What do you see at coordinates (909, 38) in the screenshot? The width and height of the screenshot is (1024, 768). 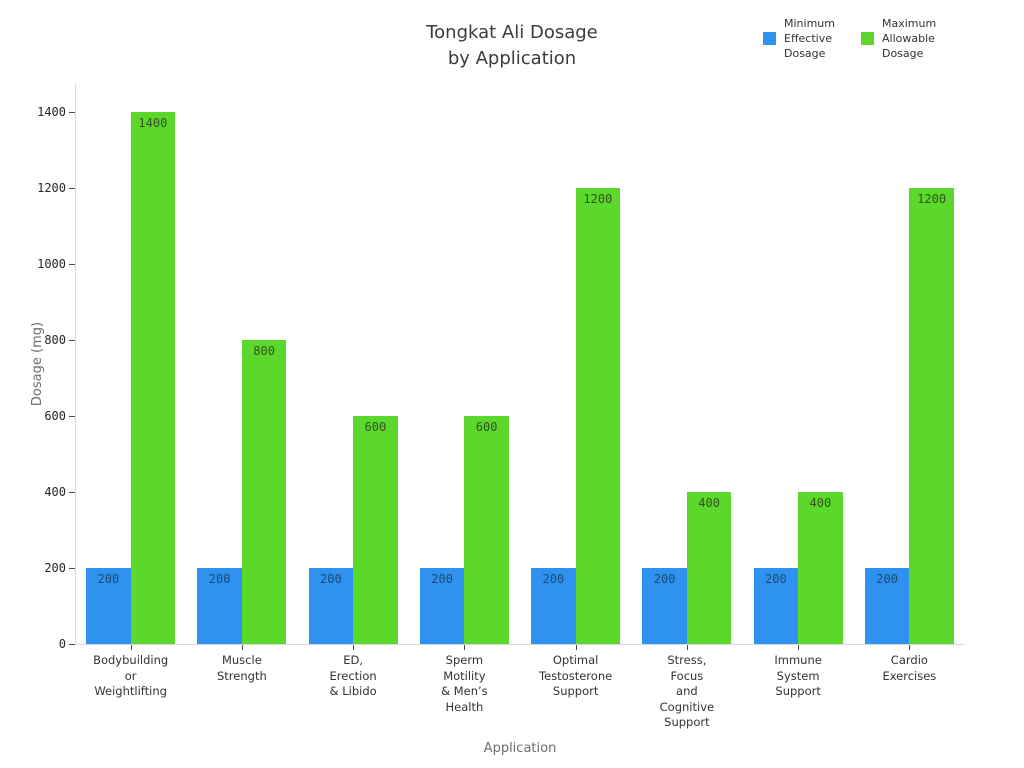 I see `legend-label-maximum: Maximum Allowable Dosage` at bounding box center [909, 38].